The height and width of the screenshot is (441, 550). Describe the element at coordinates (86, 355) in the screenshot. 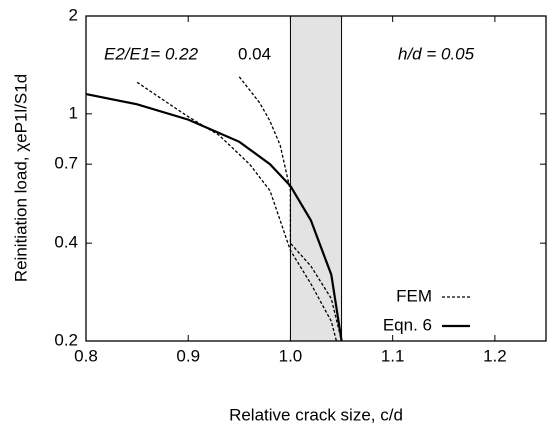

I see `x-tick-label: 0.8` at that location.